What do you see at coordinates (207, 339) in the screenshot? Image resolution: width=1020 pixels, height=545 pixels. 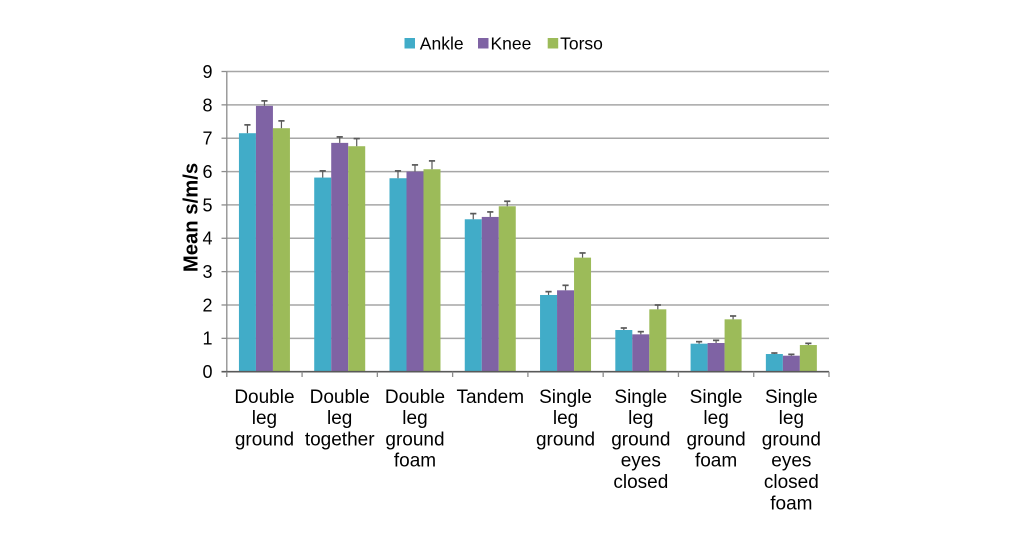 I see `svg-text: 1` at bounding box center [207, 339].